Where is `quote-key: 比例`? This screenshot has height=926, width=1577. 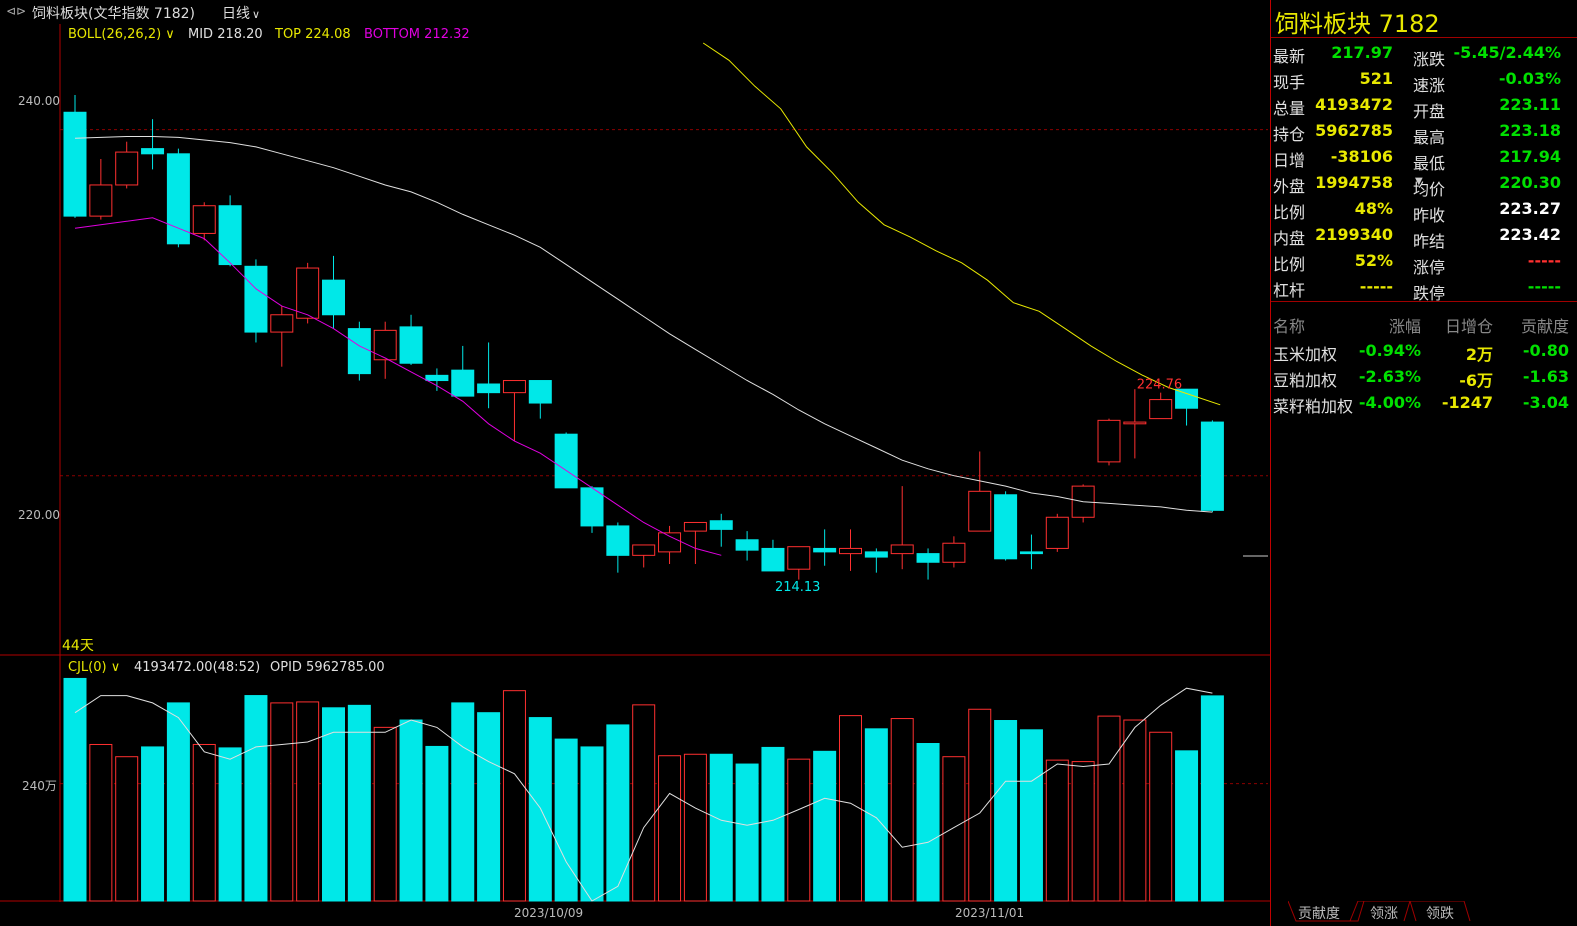 quote-key: 比例 is located at coordinates (1289, 264).